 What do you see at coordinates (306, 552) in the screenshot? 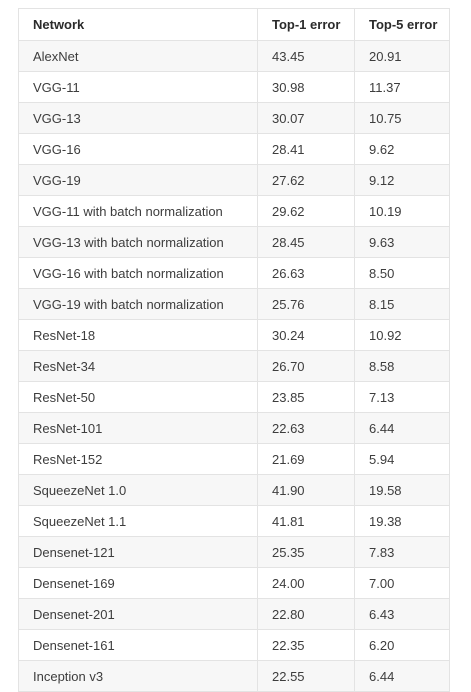
I see `top1-error-cell: 25.35` at bounding box center [306, 552].